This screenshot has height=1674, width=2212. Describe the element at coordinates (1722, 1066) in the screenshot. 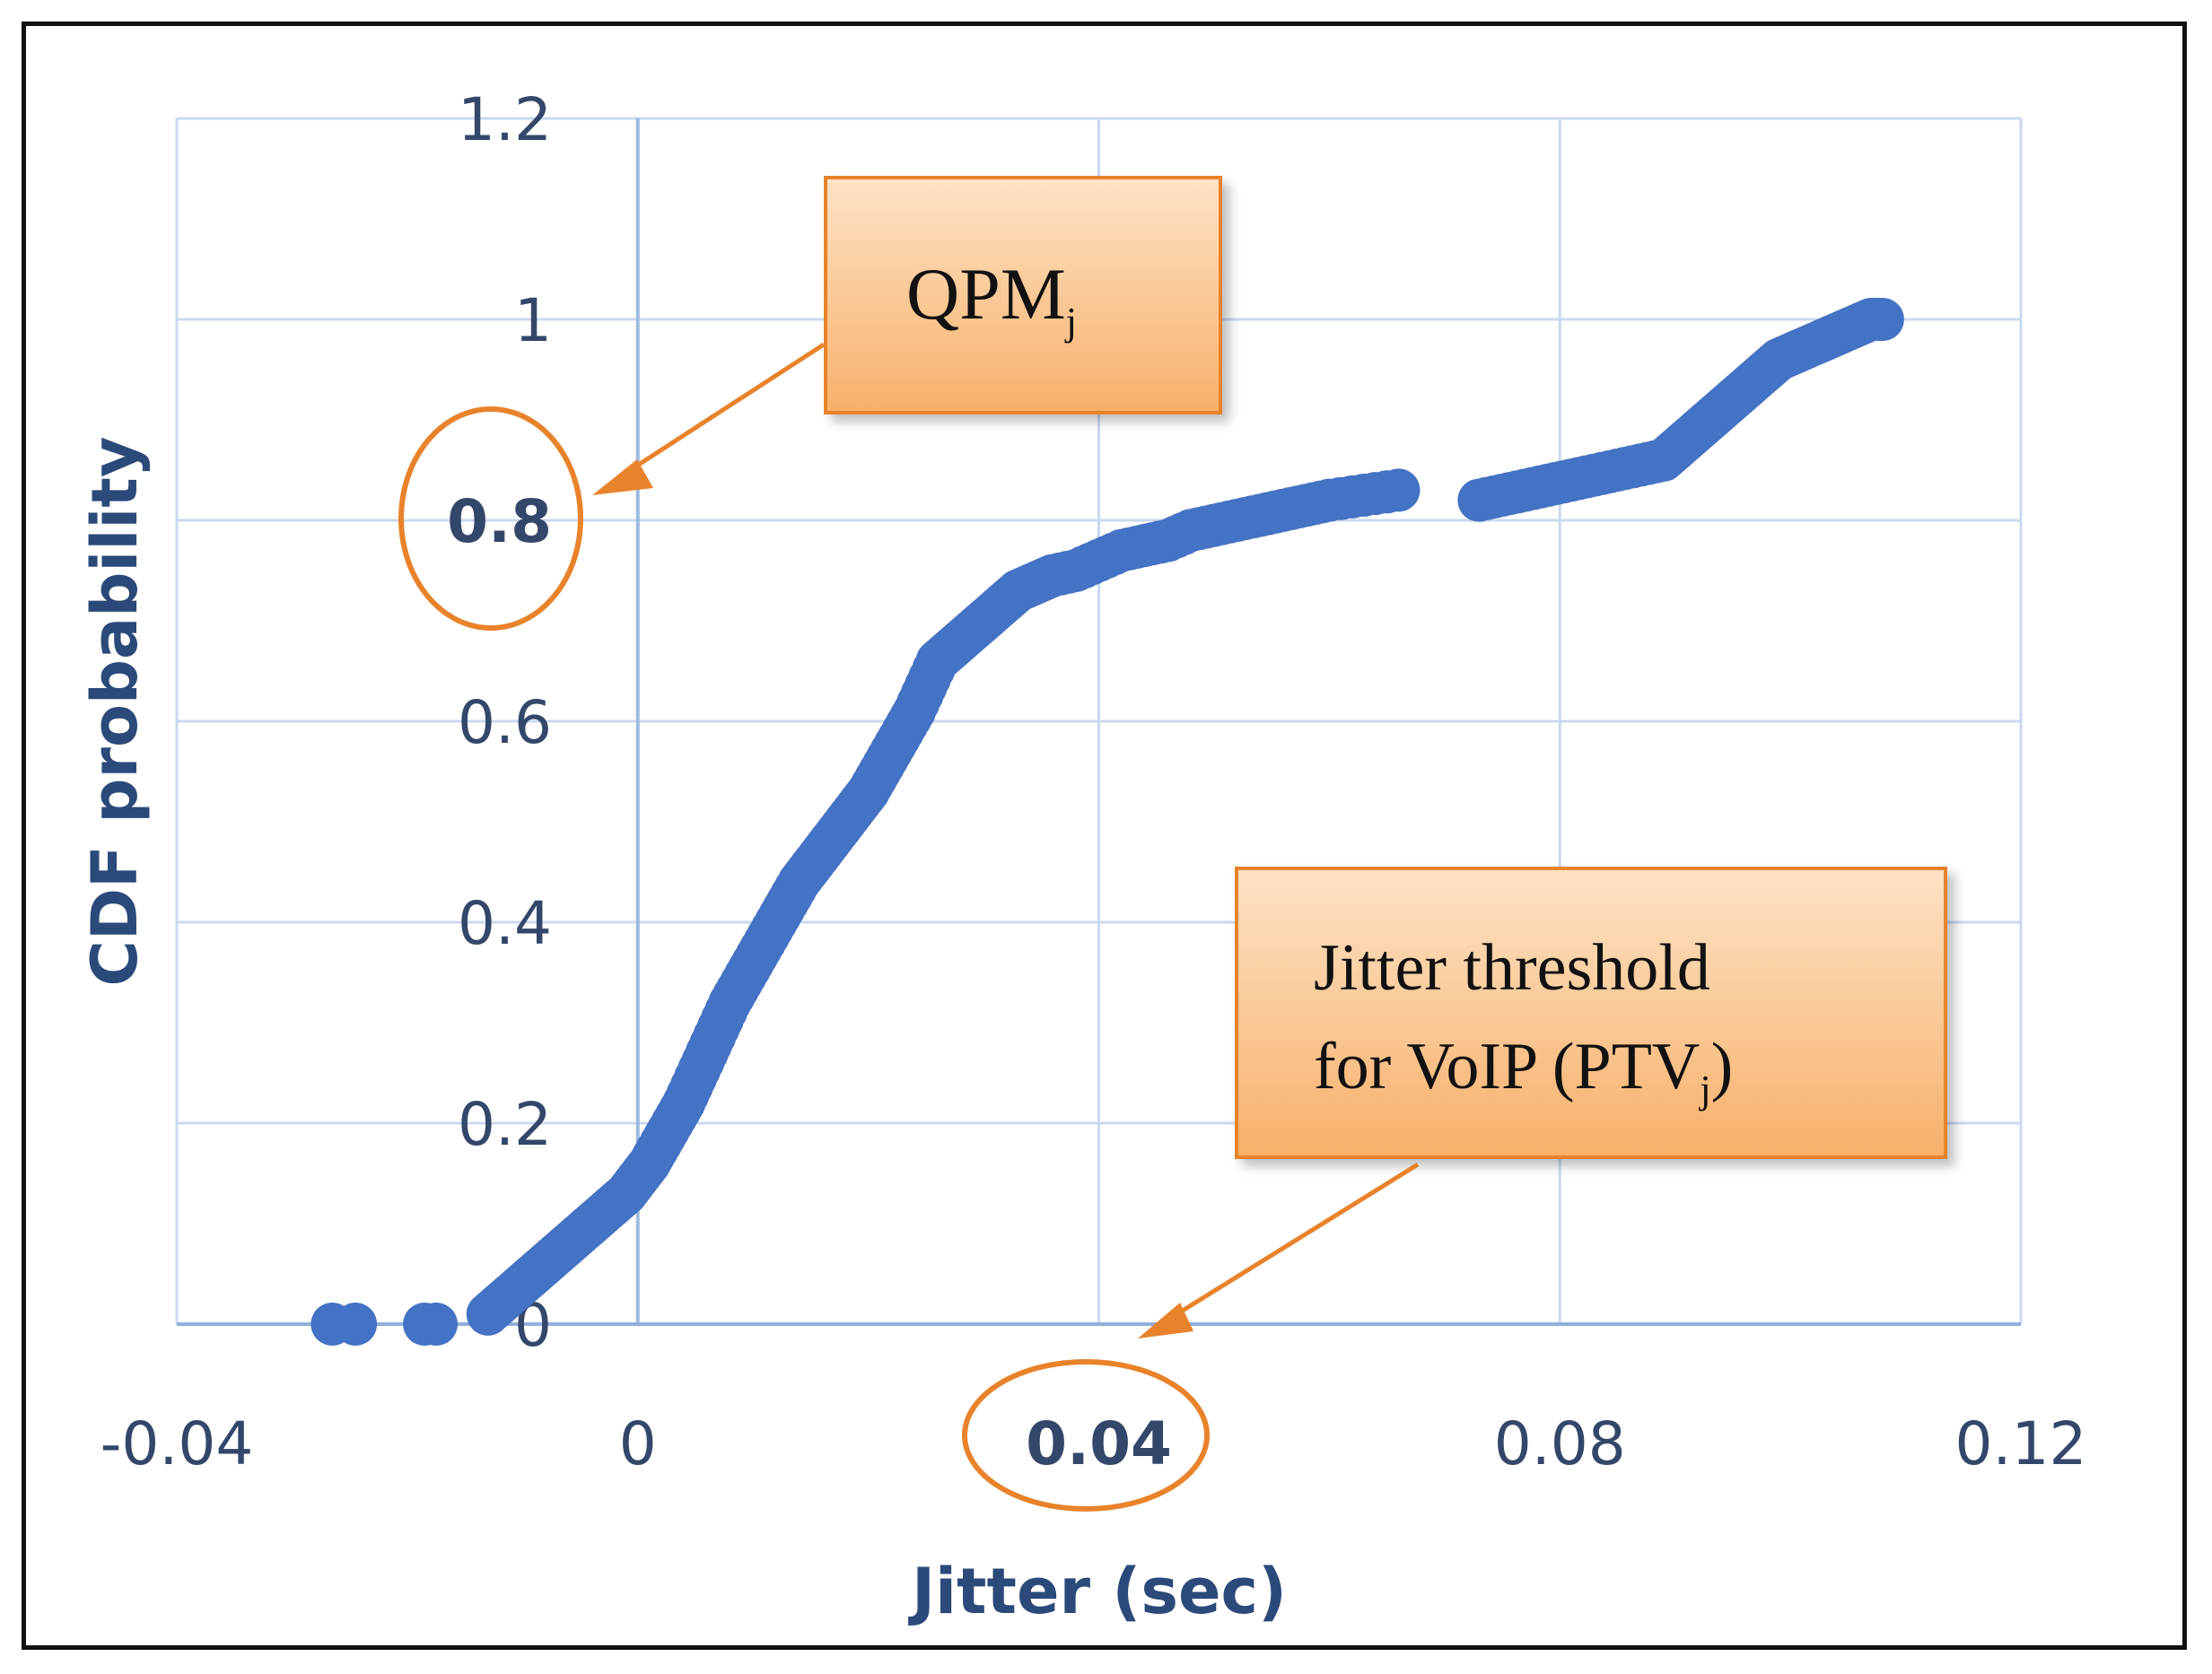

I see `callout-ptv-suffix: )` at that location.